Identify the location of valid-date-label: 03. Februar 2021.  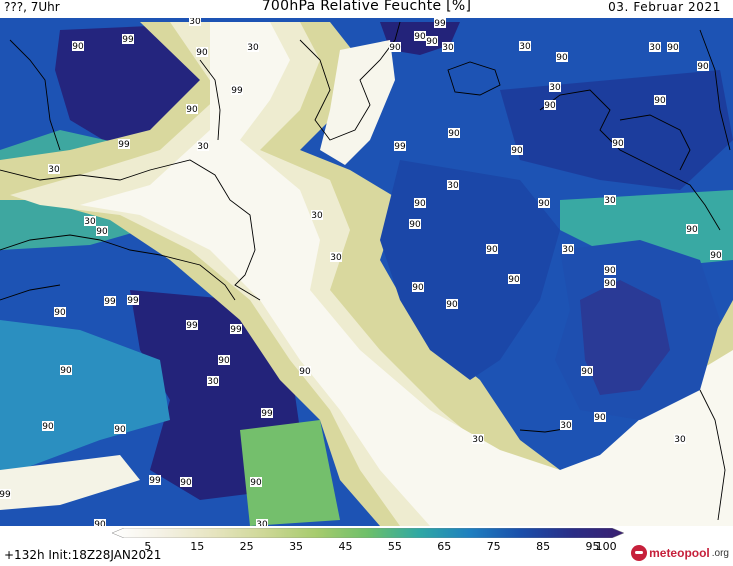
(664, 7).